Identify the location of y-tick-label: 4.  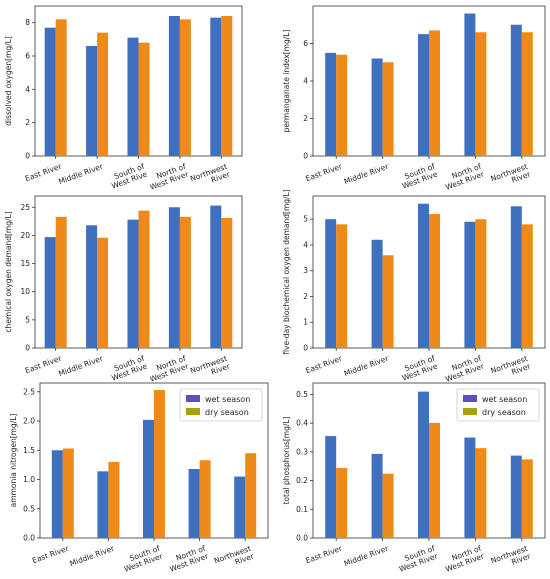
(305, 81).